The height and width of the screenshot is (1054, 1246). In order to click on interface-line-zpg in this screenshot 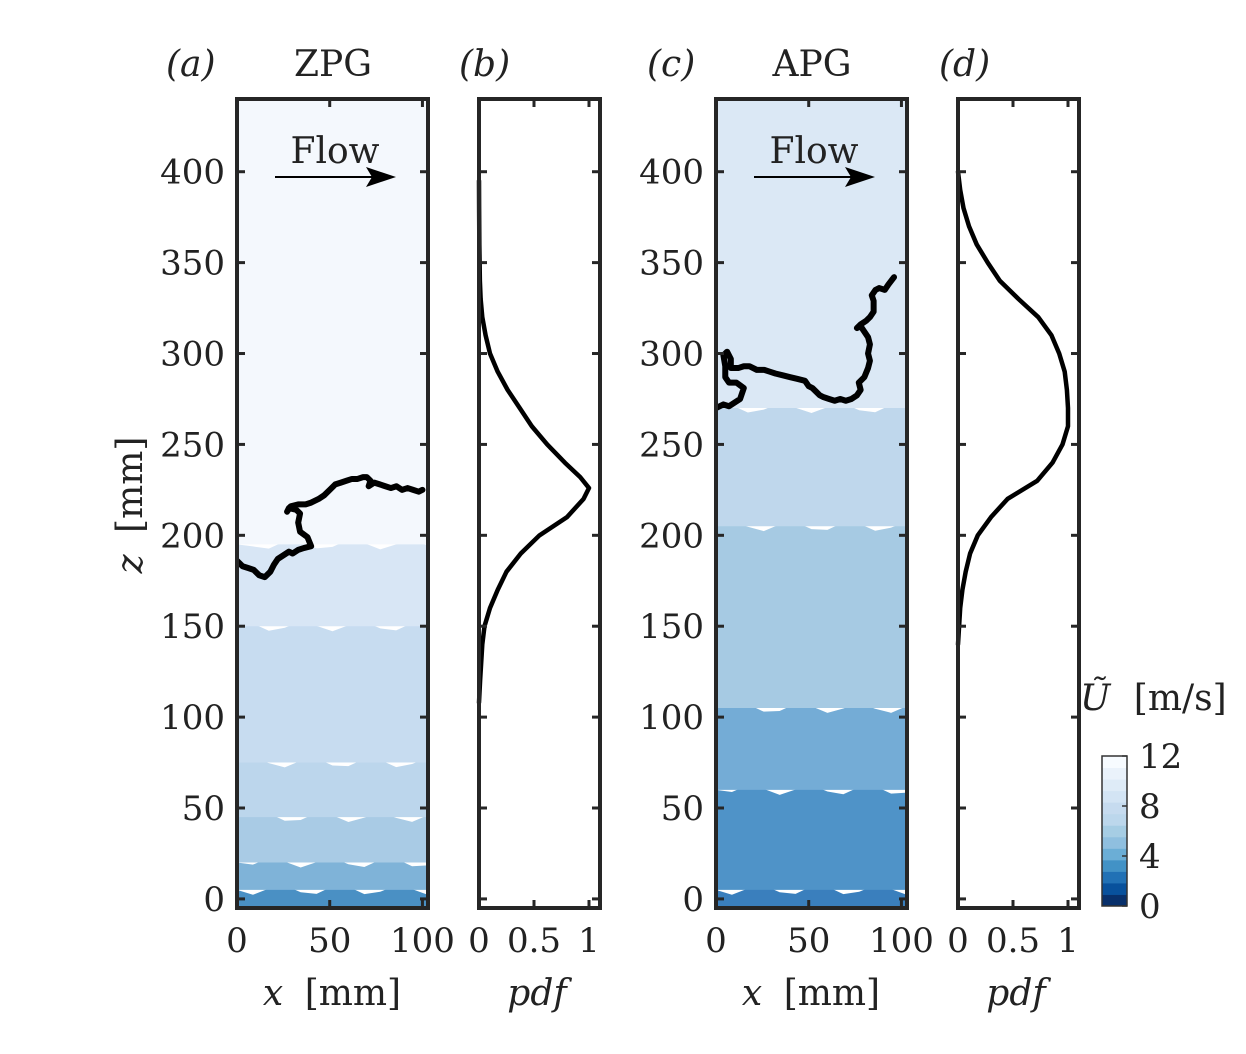, I will do `click(331, 527)`.